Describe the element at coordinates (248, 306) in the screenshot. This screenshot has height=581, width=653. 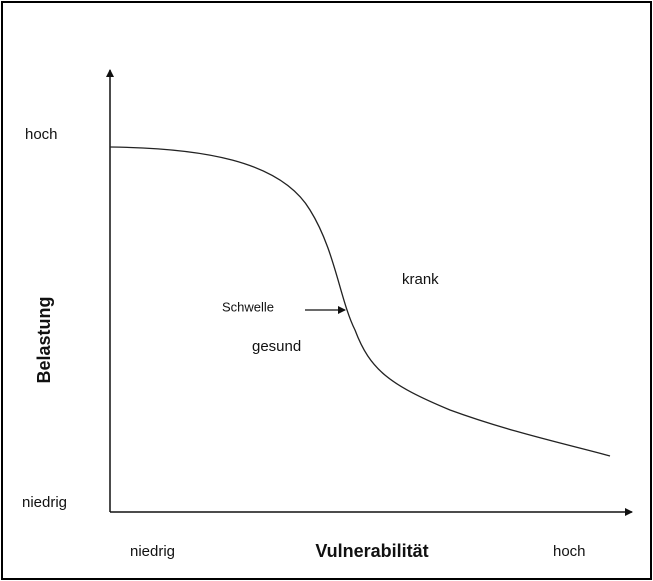
I see `threshold-label: Schwelle` at that location.